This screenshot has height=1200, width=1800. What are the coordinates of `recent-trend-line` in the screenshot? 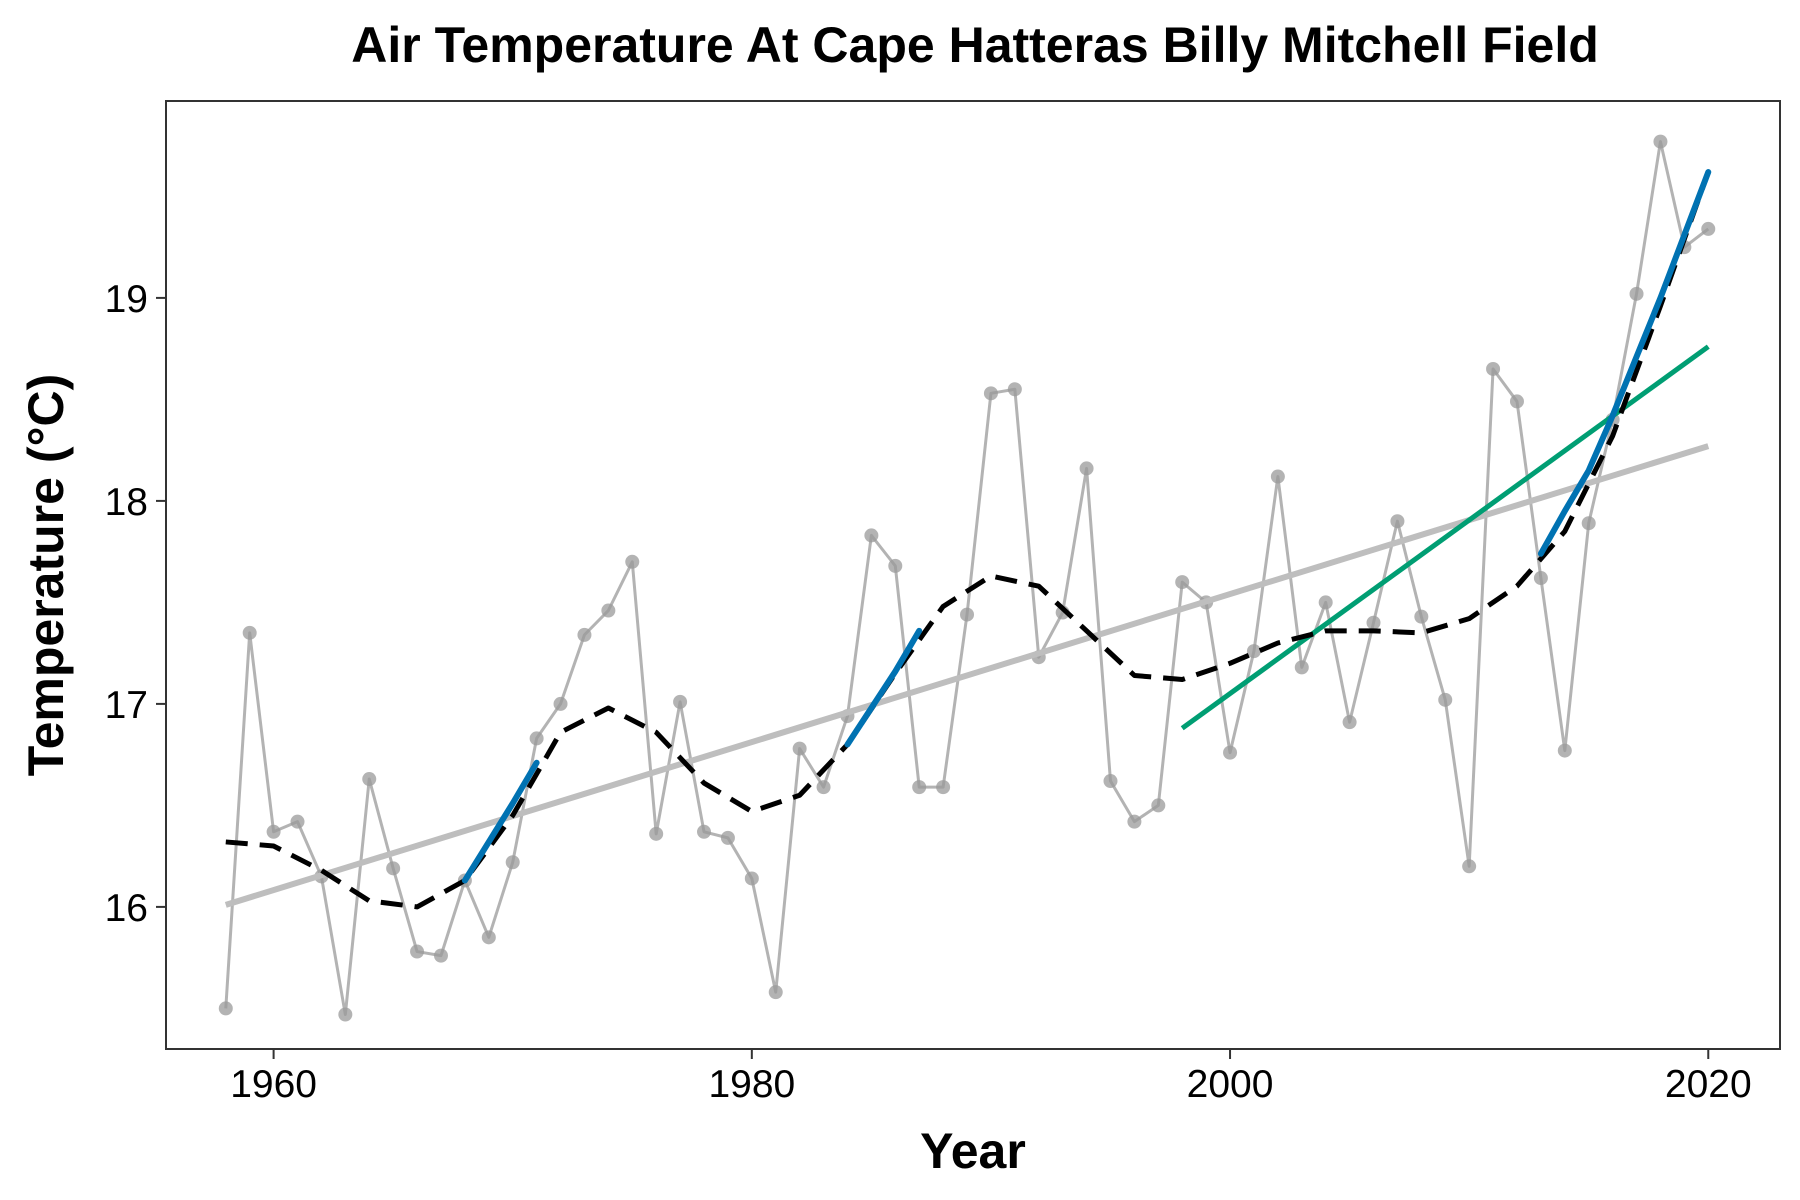 It's located at (1445, 537).